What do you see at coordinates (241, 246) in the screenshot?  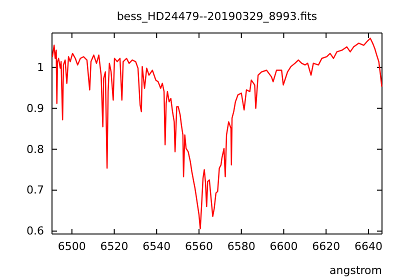 I see `x-tick-label: 6580` at bounding box center [241, 246].